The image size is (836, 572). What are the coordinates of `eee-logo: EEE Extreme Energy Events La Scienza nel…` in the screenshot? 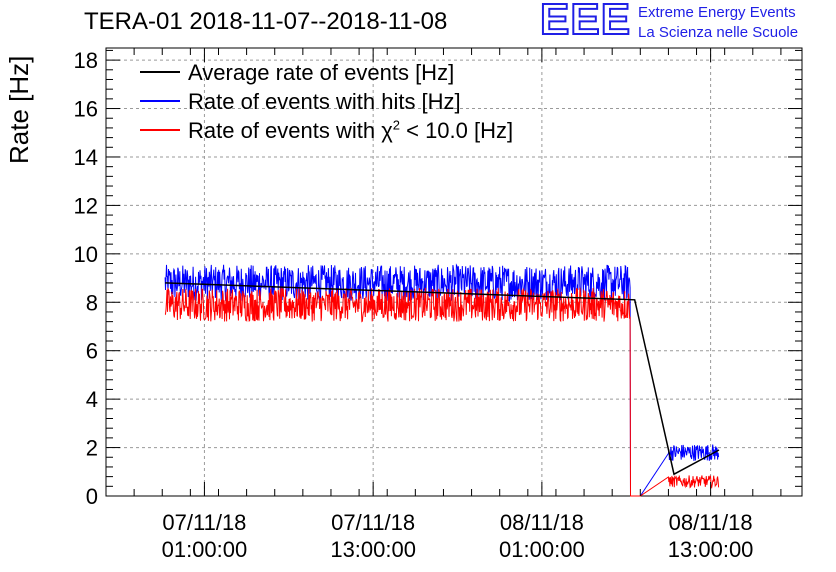 It's located at (684, 22).